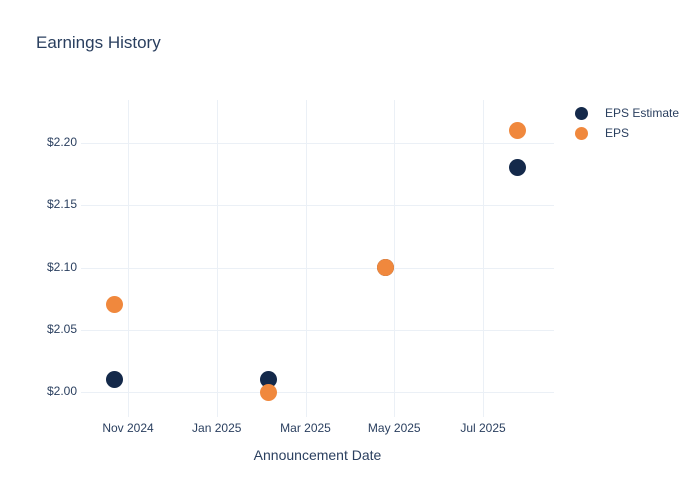 The width and height of the screenshot is (700, 500). Describe the element at coordinates (305, 428) in the screenshot. I see `x-tick-label: Mar 2025` at that location.